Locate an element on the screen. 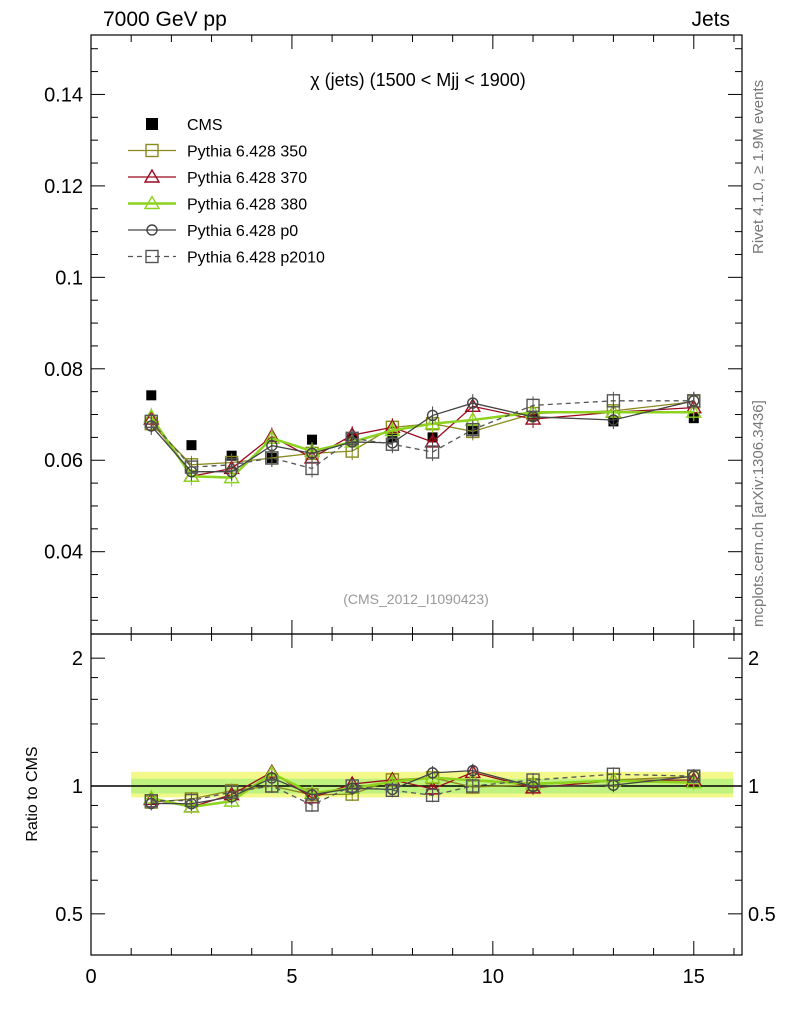 The width and height of the screenshot is (786, 1024). xtick-label: 10 is located at coordinates (493, 977).